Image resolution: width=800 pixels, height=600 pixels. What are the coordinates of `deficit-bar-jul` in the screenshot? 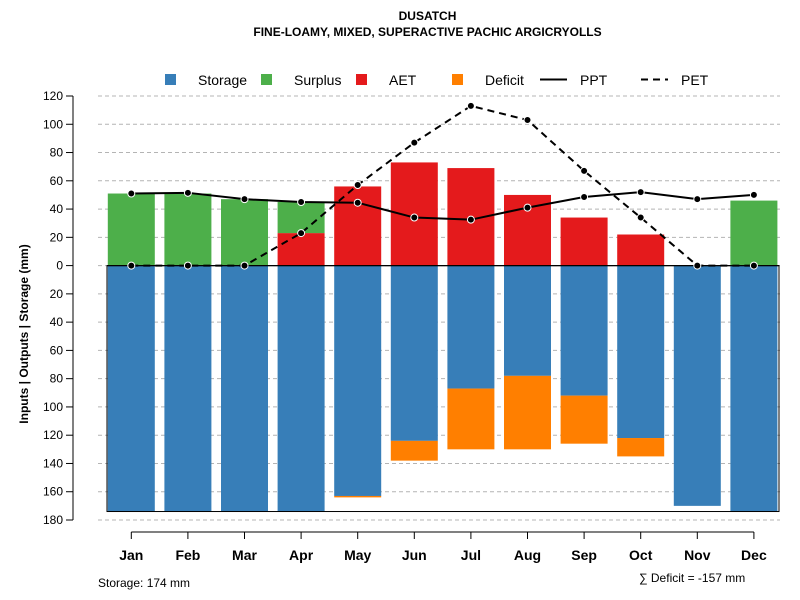 It's located at (471, 419).